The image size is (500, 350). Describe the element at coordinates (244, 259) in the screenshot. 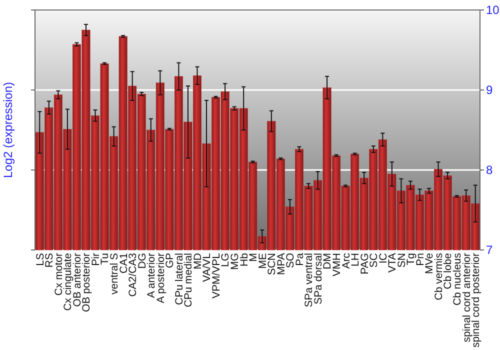

I see `x-tick-label: Hb` at that location.